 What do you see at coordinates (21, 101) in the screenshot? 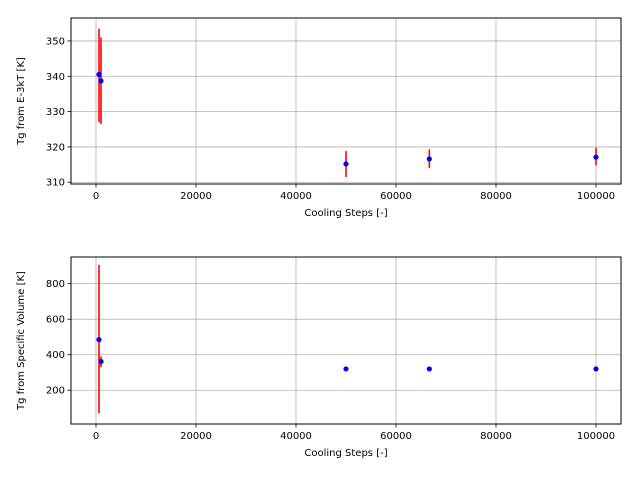
I see `y-axis-label-top: Tg from E-3kT [K]` at bounding box center [21, 101].